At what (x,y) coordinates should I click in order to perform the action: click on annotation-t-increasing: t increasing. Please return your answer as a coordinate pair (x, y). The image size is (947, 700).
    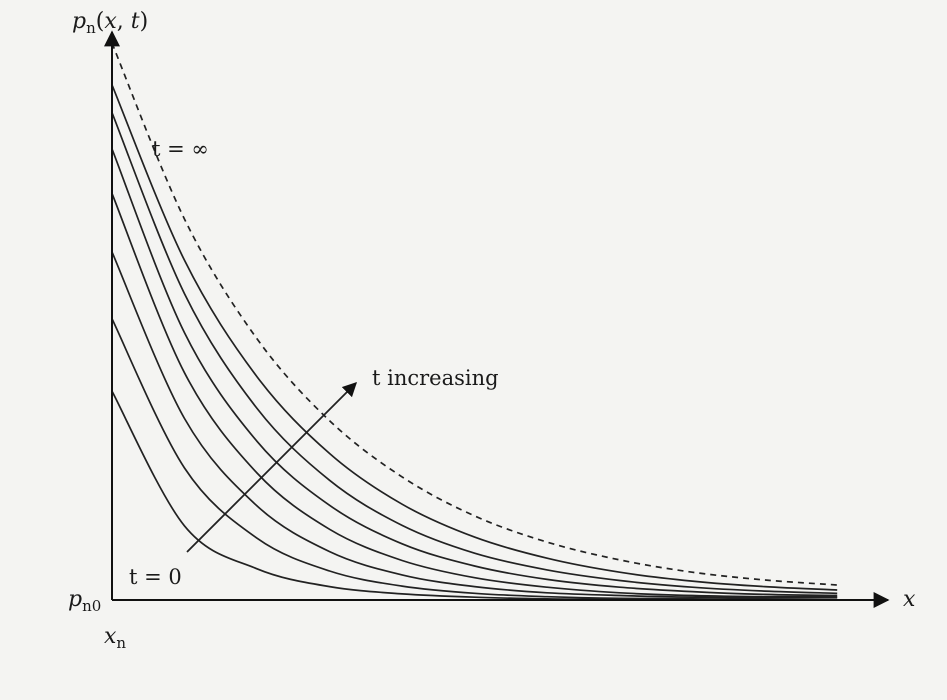
    Looking at the image, I should click on (435, 378).